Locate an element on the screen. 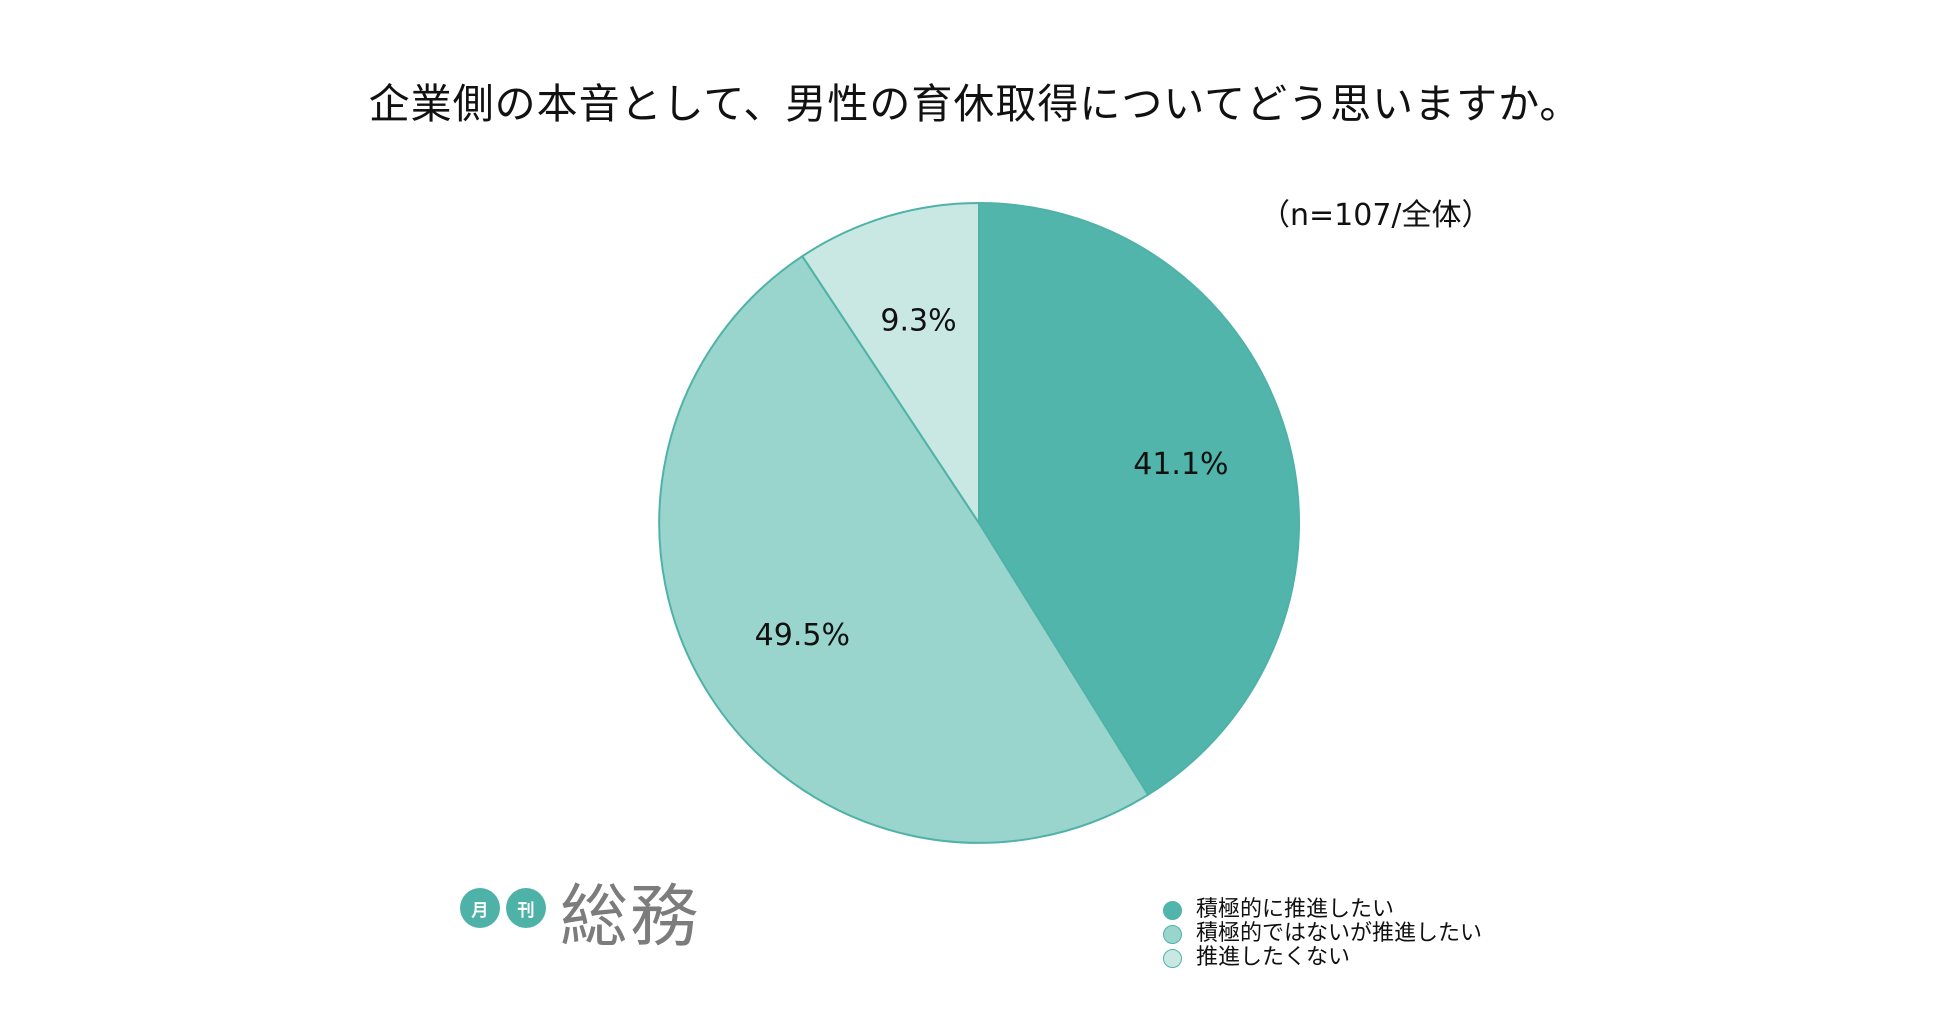 Image resolution: width=1950 pixels, height=1022 pixels. legend-item-2: 積極的ではないが推進したい is located at coordinates (1322, 934).